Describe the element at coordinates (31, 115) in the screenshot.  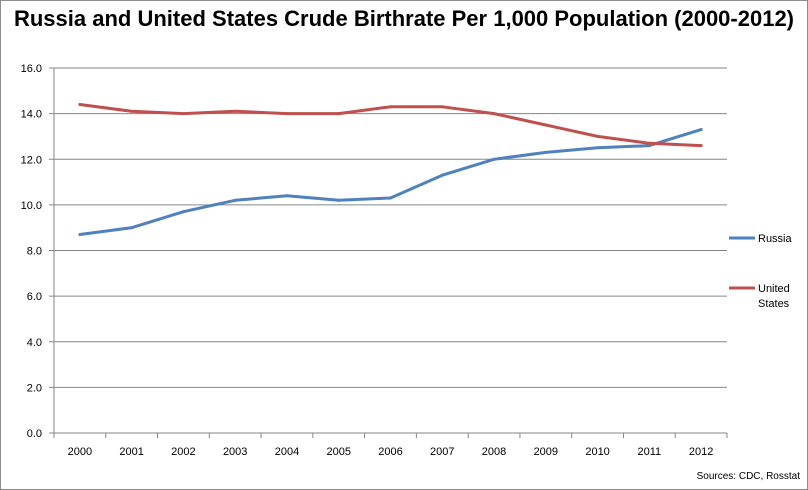
I see `y-tick-label: 14.0` at that location.